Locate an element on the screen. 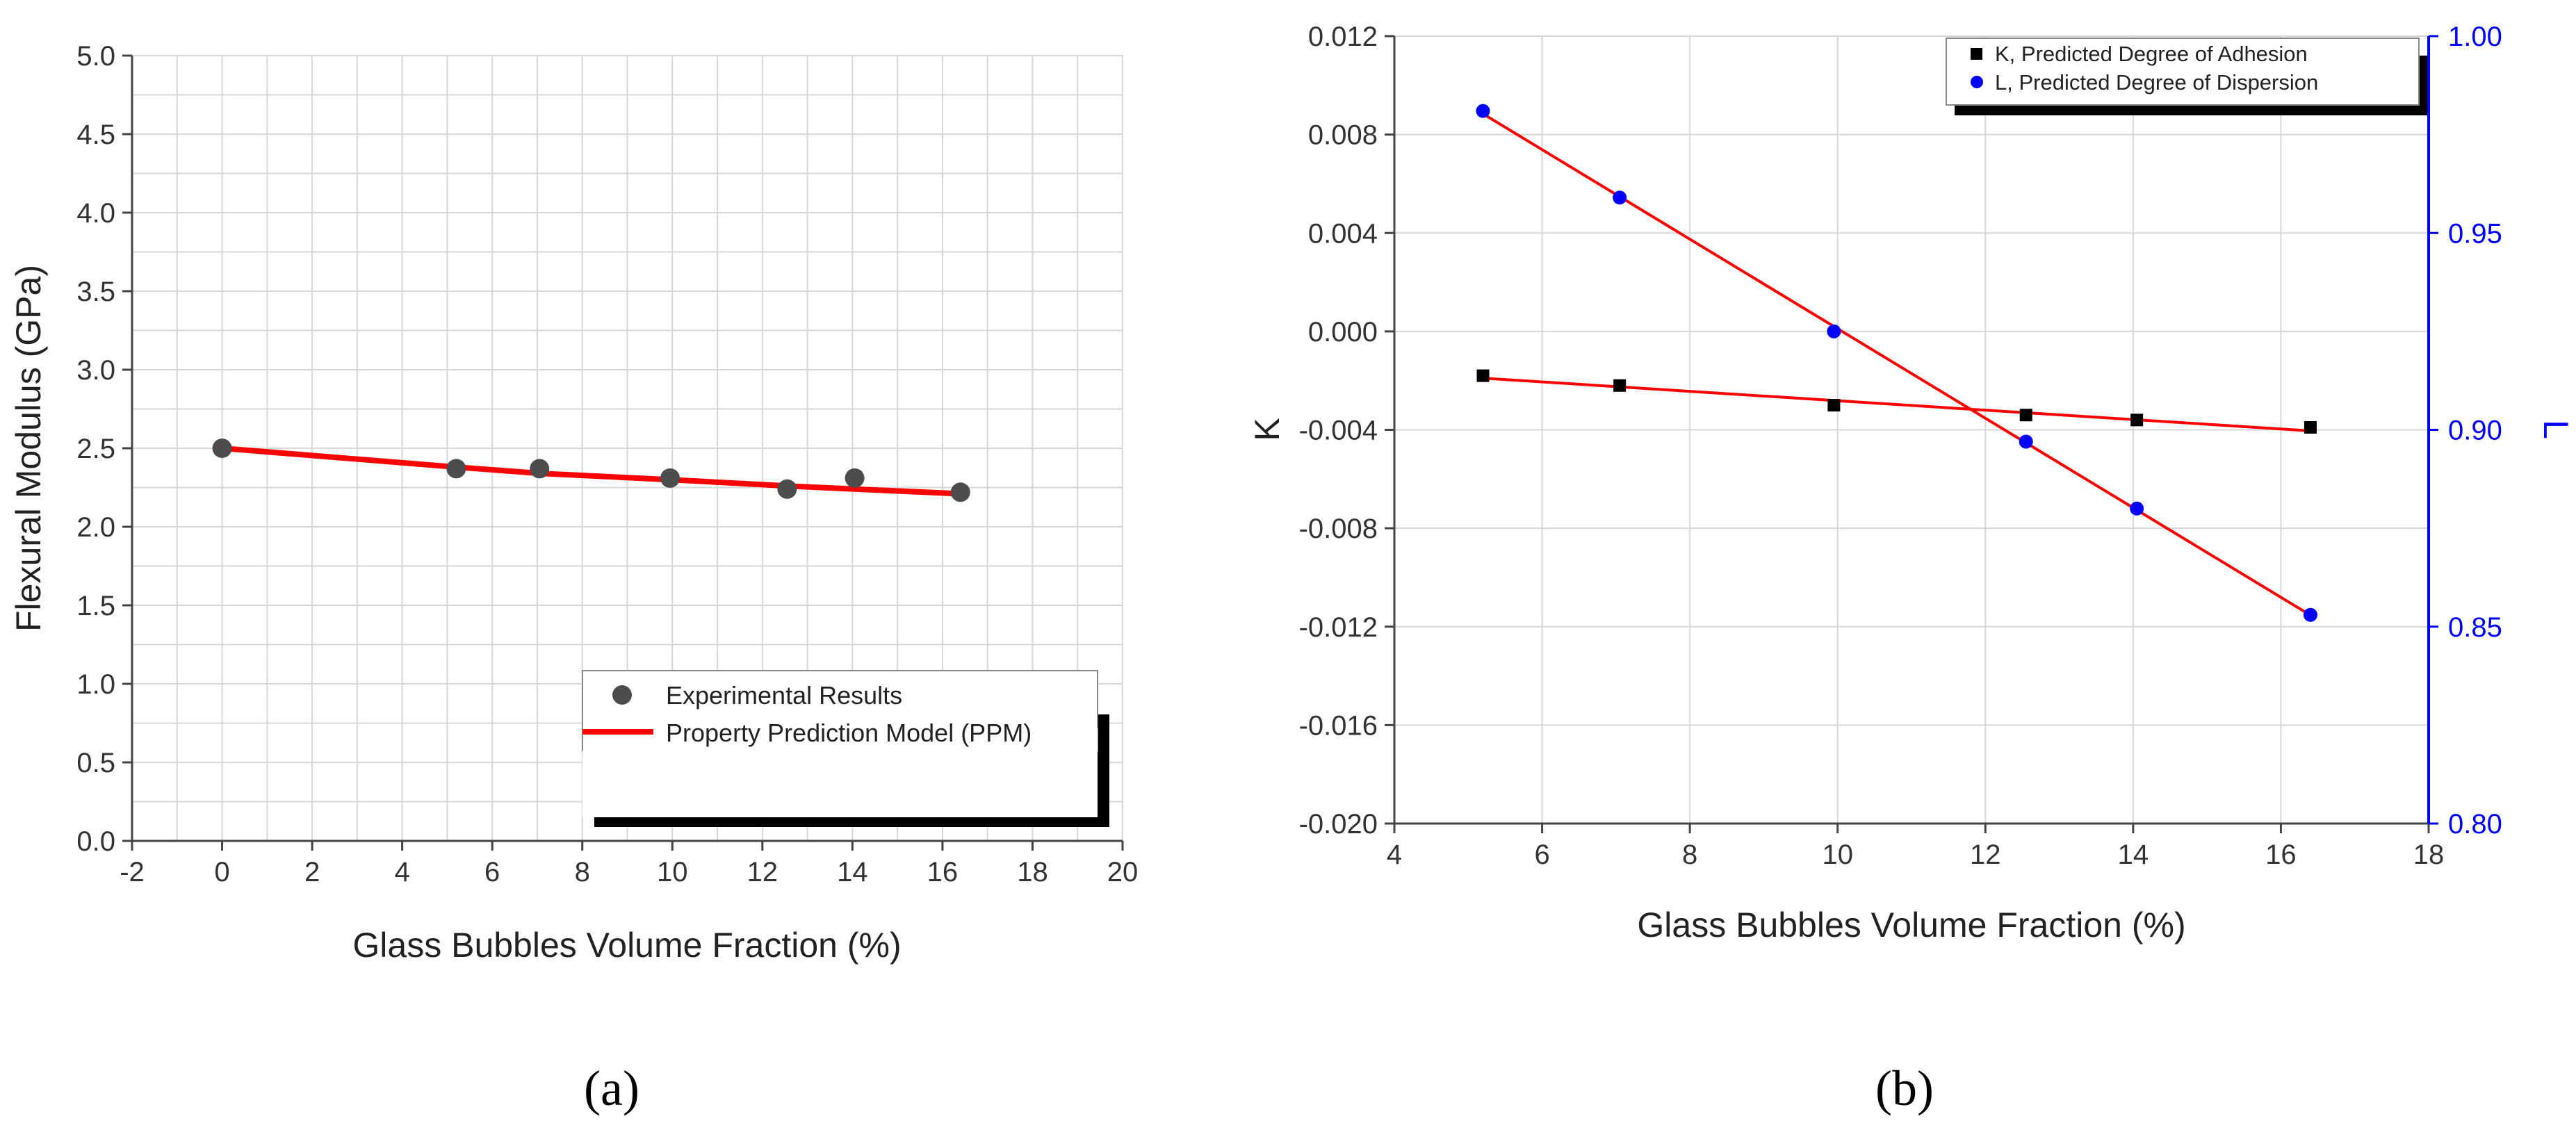  chart-a-y-tick-label: 4.0 is located at coordinates (95, 214).